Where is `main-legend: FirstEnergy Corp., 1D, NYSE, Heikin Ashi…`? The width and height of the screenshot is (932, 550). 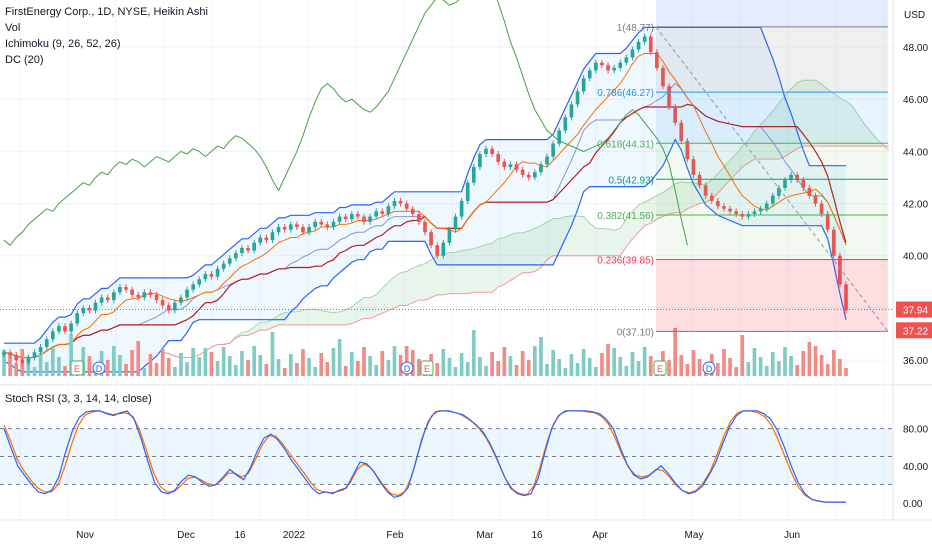
main-legend: FirstEnergy Corp., 1D, NYSE, Heikin Ashi… is located at coordinates (106, 36).